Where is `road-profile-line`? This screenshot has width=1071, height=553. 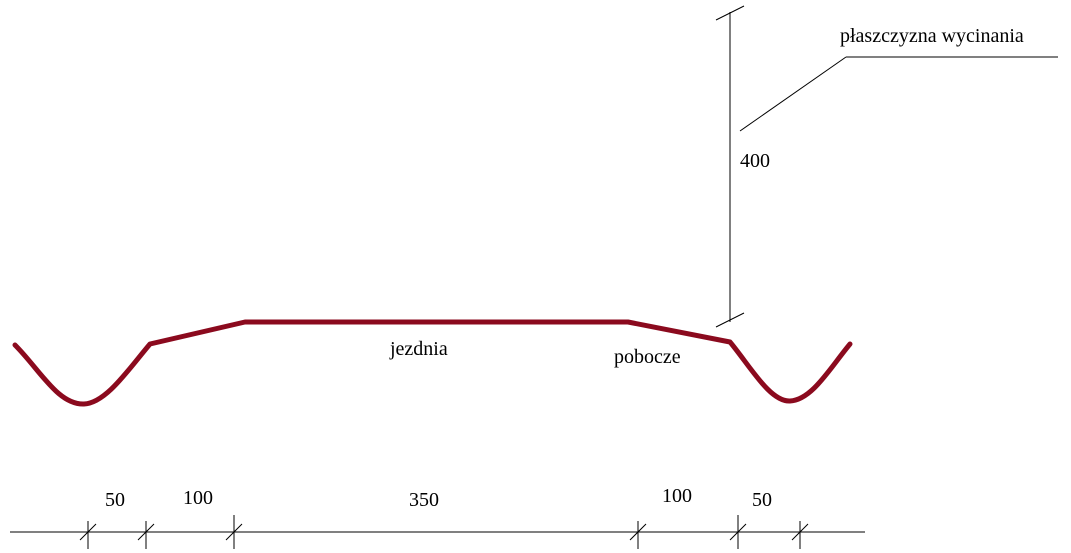 road-profile-line is located at coordinates (432, 363).